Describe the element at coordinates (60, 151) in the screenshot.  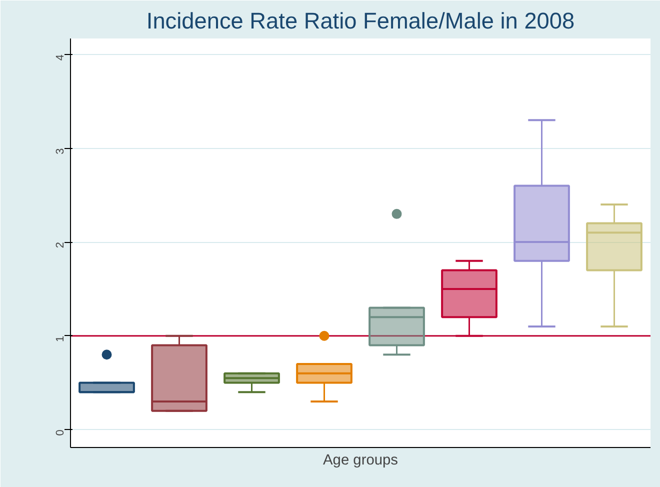
I see `y-tick-label: 3` at that location.